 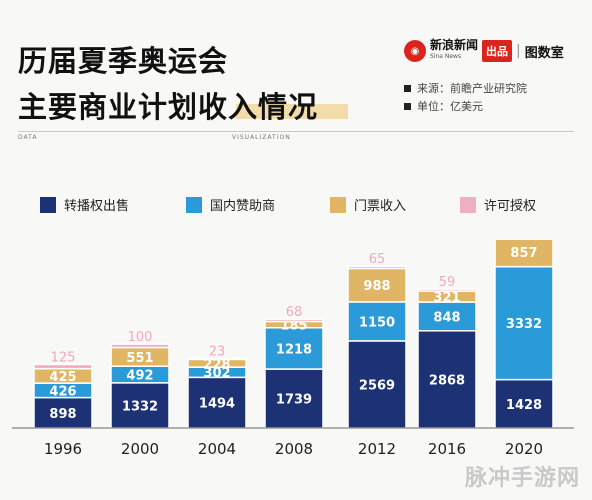 I want to click on legend-item: 国内赞助商, so click(x=230, y=204).